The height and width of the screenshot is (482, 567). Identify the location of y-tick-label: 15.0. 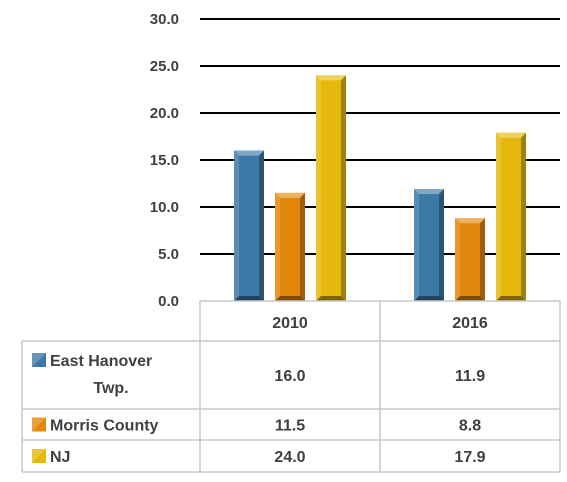
(164, 160).